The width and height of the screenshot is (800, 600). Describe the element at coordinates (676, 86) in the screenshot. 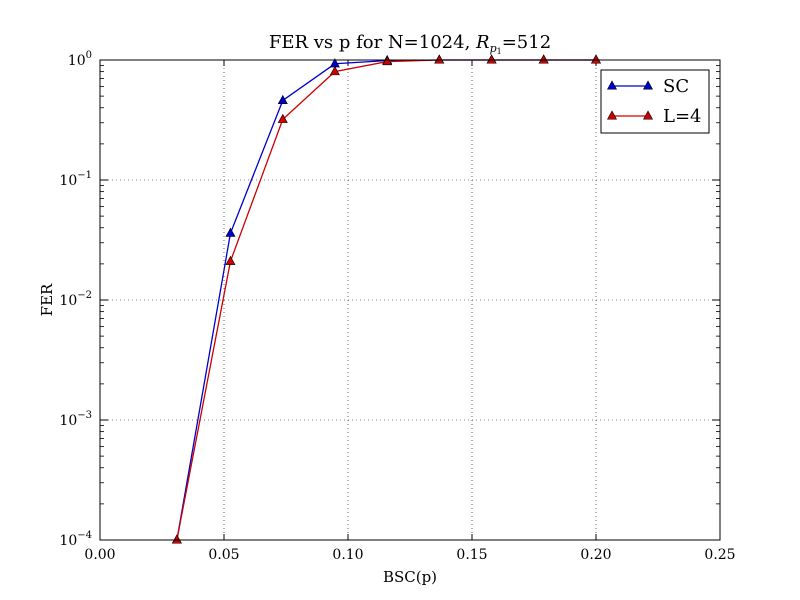

I see `legend-label: SC` at that location.